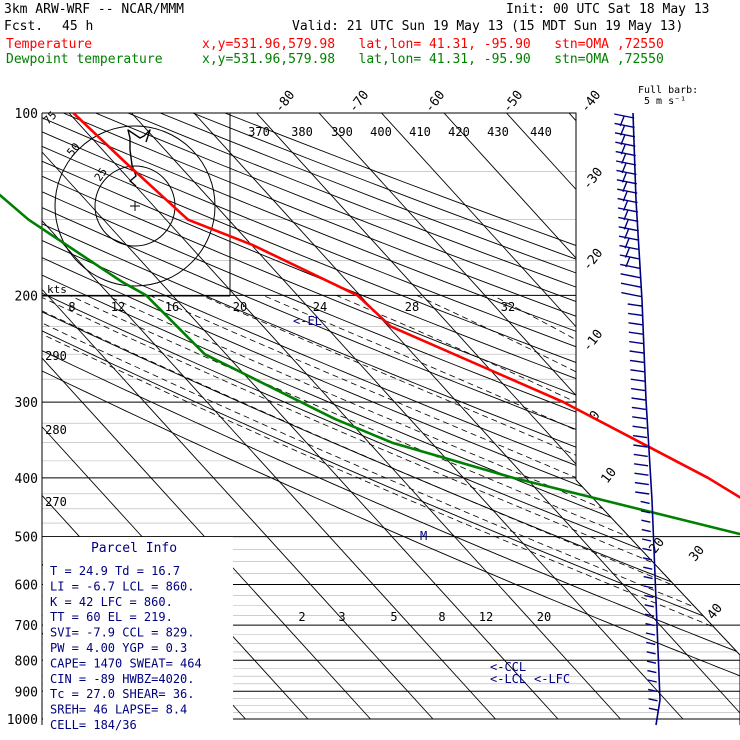 This screenshot has width=740, height=740. Describe the element at coordinates (56, 502) in the screenshot. I see `theta-label: 270` at that location.